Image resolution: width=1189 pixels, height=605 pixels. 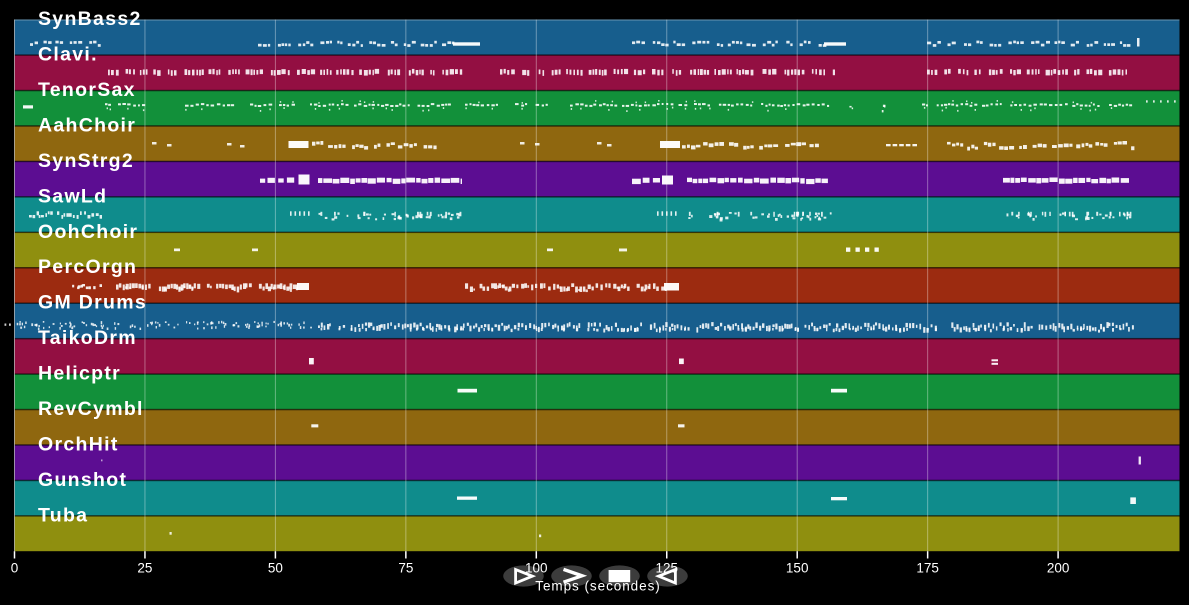 What do you see at coordinates (72, 196) in the screenshot?
I see `svg-text: SawLd` at bounding box center [72, 196].